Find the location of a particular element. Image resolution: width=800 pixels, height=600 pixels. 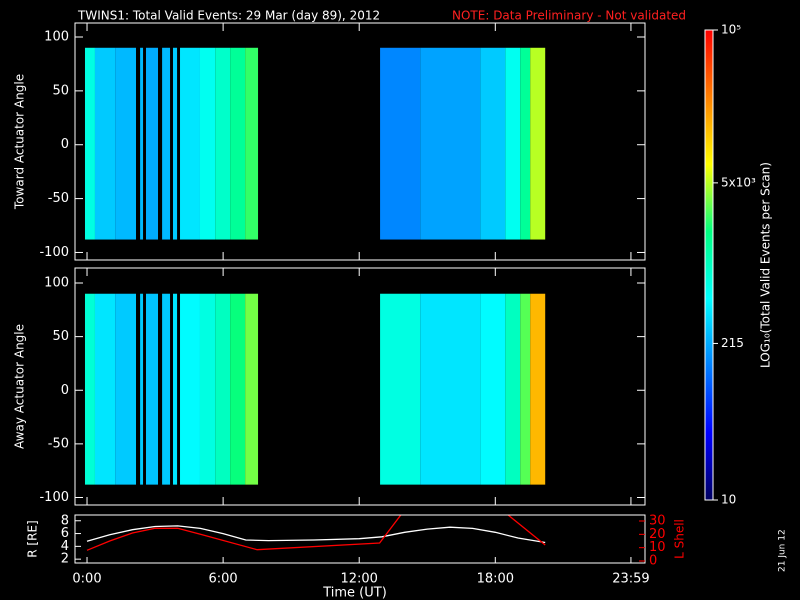

y-axis-label: Toward Actuator Angle is located at coordinates (20, 142).